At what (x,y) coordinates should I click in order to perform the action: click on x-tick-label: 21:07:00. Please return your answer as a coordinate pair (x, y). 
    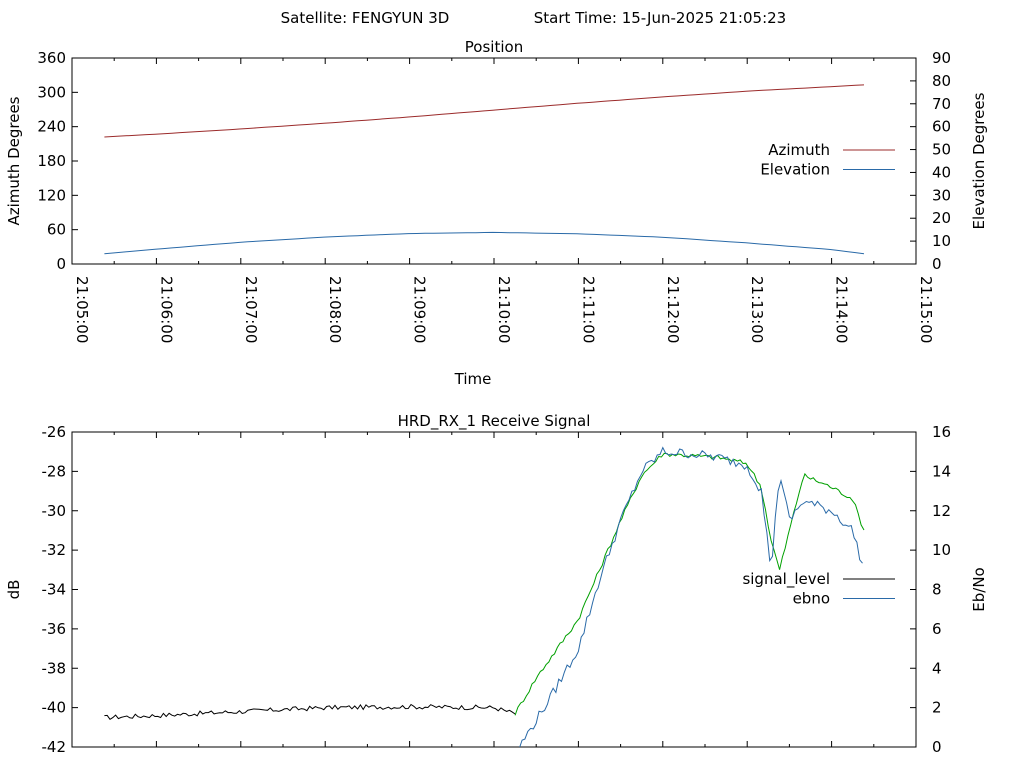
    Looking at the image, I should click on (251, 309).